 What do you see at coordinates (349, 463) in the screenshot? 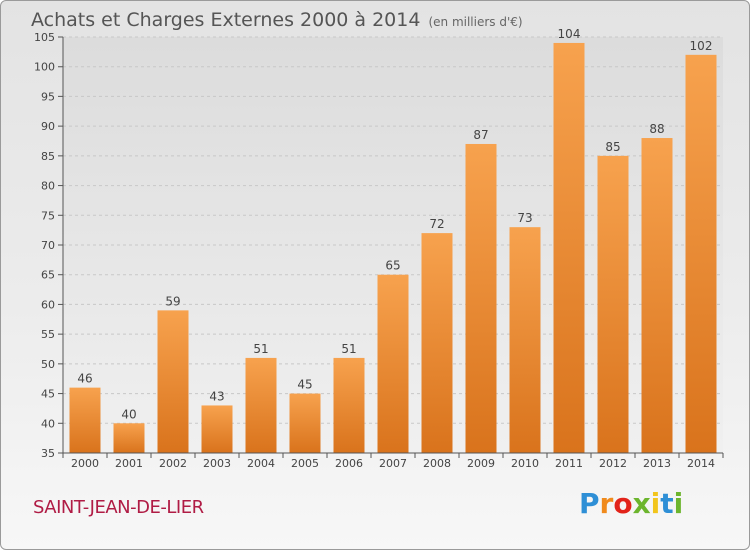
I see `x-tick-label: 2006` at bounding box center [349, 463].